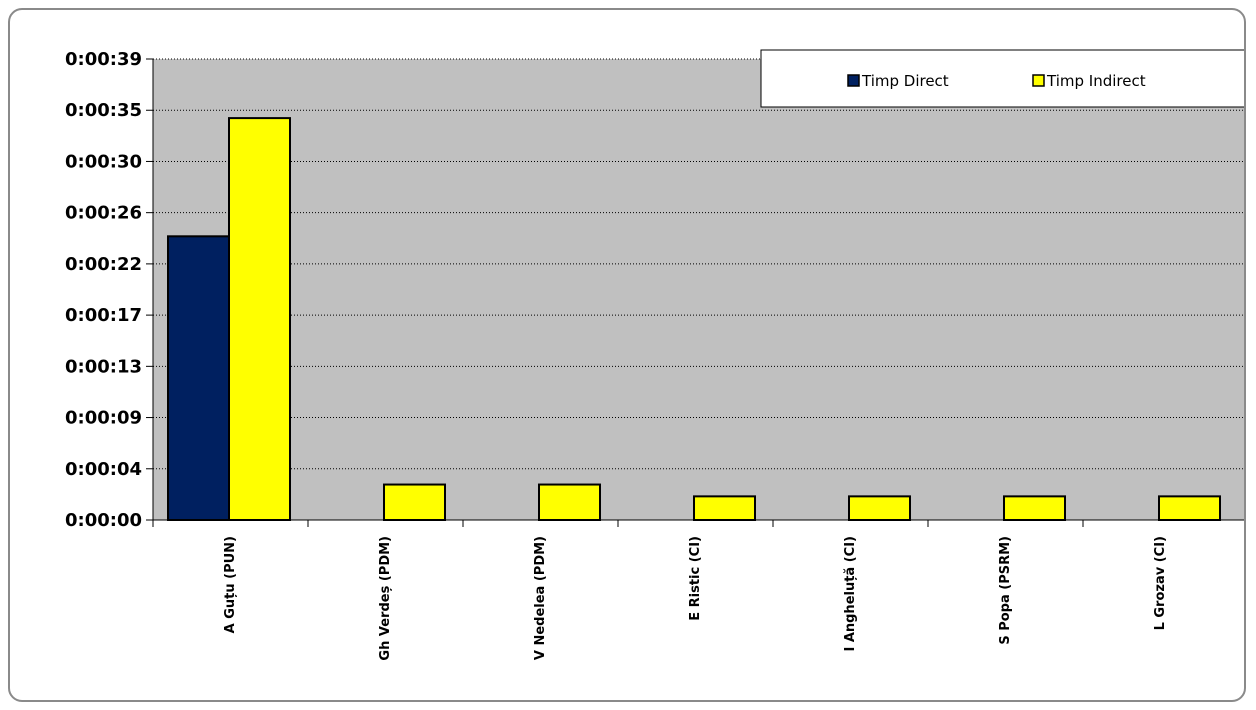 The width and height of the screenshot is (1256, 710). What do you see at coordinates (103, 264) in the screenshot?
I see `y-tick-label: 0:00:22` at bounding box center [103, 264].